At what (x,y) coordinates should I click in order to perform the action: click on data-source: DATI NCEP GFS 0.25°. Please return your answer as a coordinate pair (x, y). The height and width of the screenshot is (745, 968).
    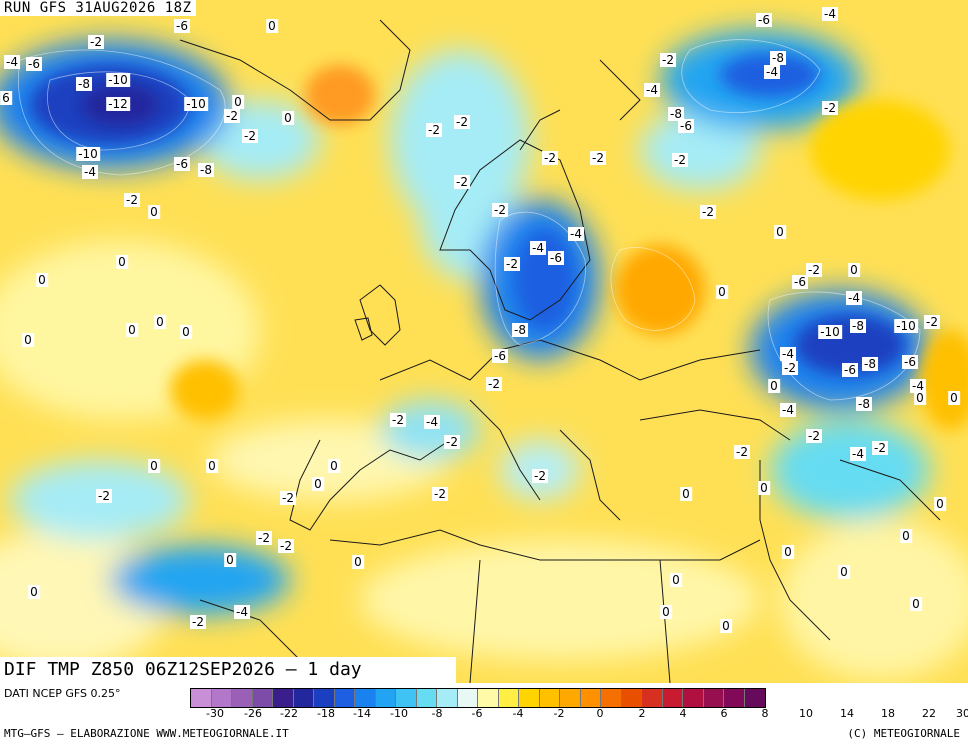
    Looking at the image, I should click on (62, 693).